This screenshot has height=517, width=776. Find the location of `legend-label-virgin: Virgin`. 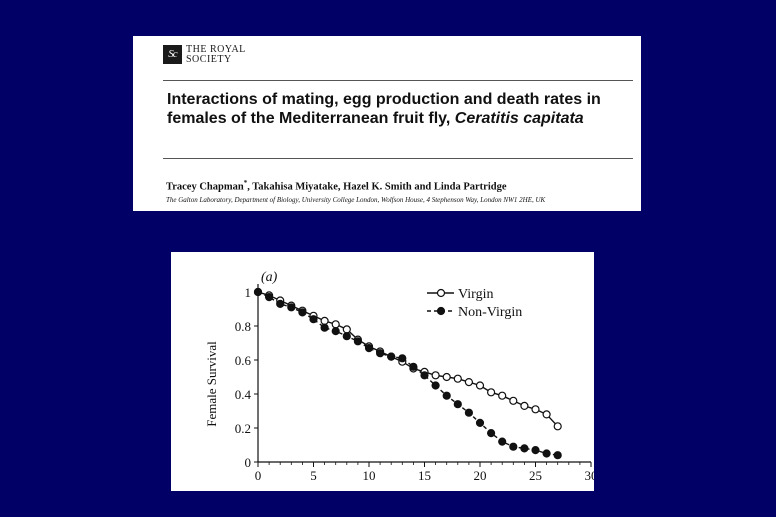

legend-label-virgin: Virgin is located at coordinates (475, 294).